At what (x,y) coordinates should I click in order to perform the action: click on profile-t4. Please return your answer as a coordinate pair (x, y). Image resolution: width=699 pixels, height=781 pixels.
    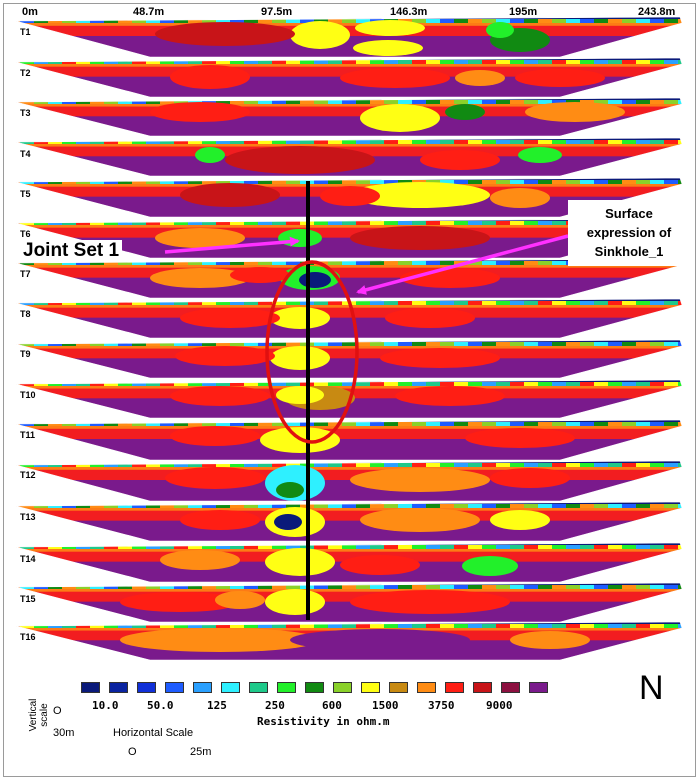
    Looking at the image, I should click on (349, 157).